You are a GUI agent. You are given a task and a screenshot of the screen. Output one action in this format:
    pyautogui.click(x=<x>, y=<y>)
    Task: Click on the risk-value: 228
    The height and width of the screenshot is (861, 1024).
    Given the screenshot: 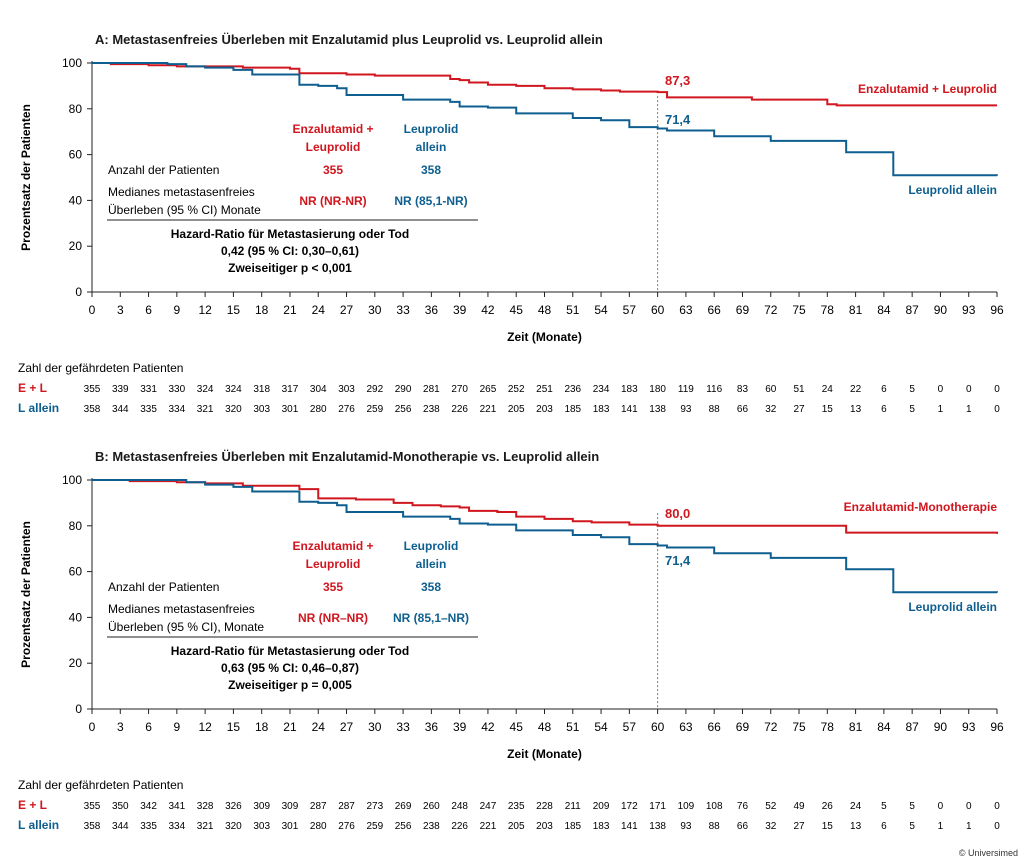 What is the action you would take?
    pyautogui.click(x=544, y=806)
    